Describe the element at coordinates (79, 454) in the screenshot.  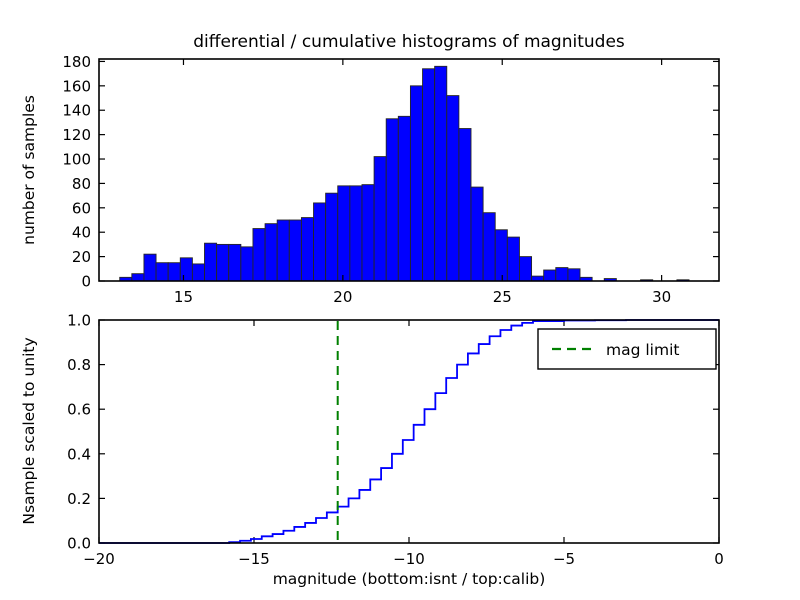
I see `y-tick-label: 0.4` at that location.